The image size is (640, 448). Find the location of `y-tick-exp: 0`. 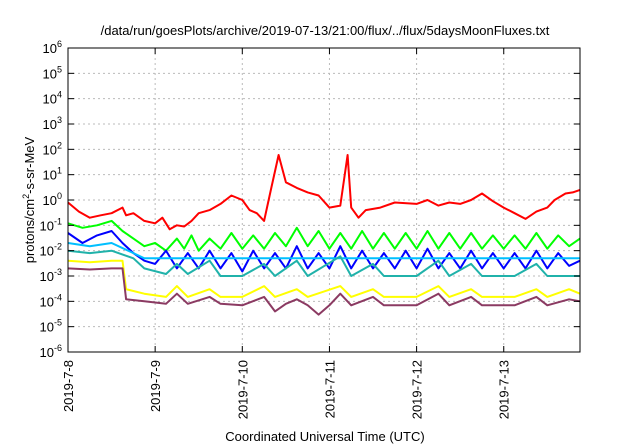

y-tick-exp: 0 is located at coordinates (59, 196).